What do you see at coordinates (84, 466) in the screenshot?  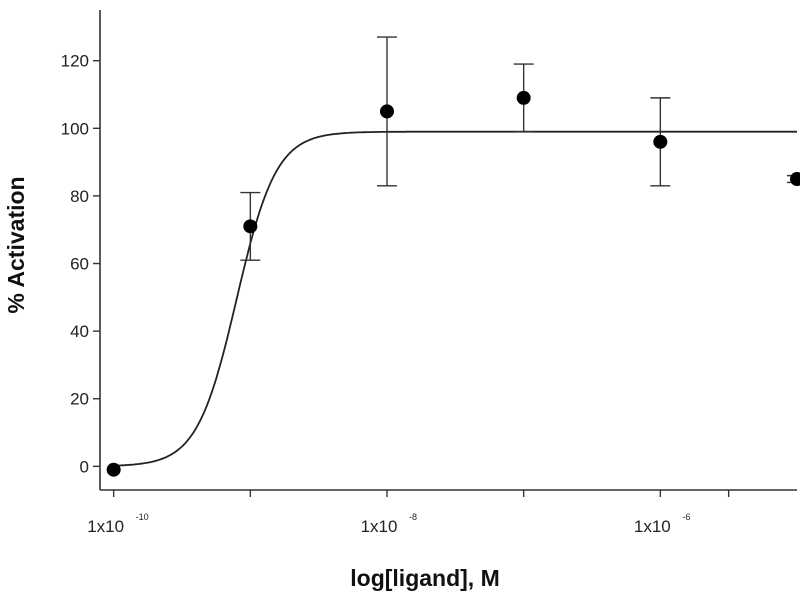 I see `y-tick-label: 0` at bounding box center [84, 466].